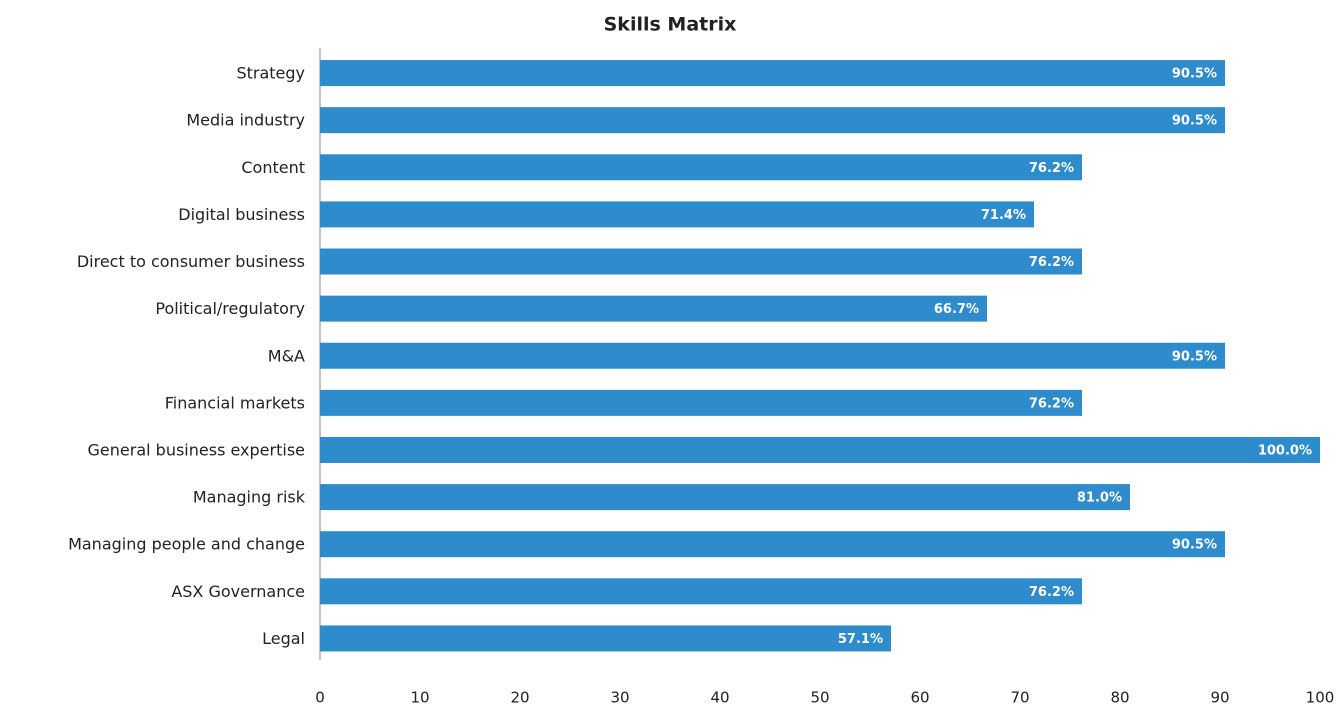 The height and width of the screenshot is (713, 1336). I want to click on x-tick-label: 20, so click(519, 698).